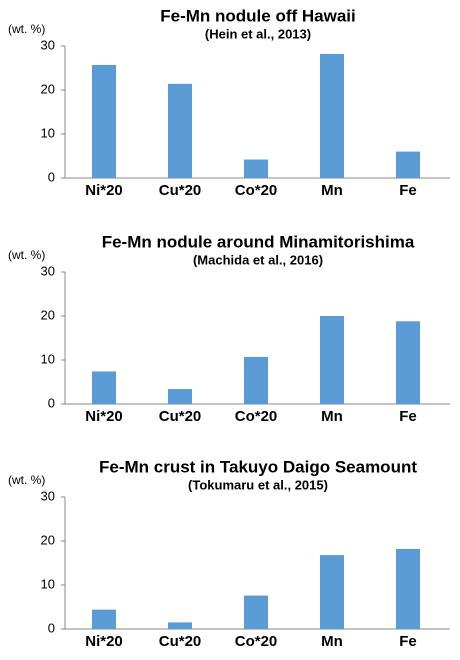  I want to click on chart-subtitle: (Machida et al., 2016), so click(258, 259).